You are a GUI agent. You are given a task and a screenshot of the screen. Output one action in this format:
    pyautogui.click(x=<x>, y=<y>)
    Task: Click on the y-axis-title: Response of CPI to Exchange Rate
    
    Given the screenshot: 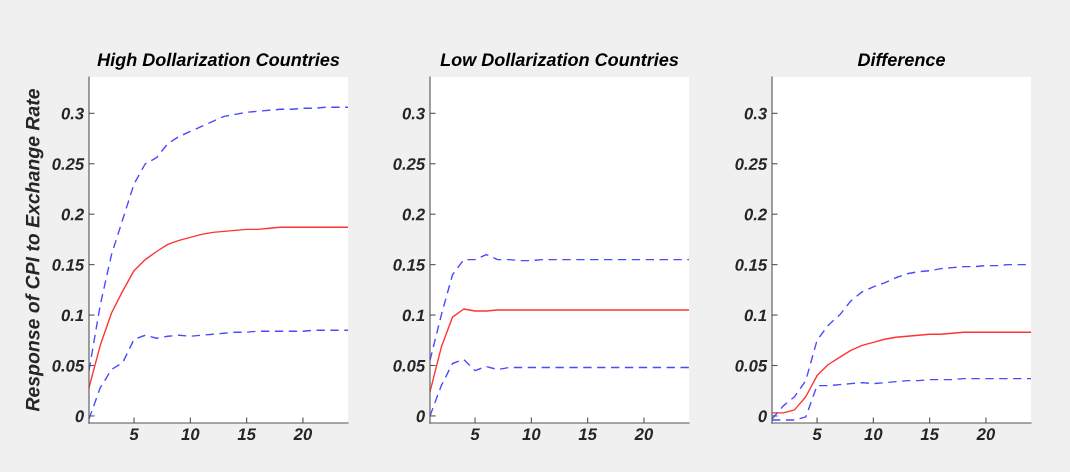 What is the action you would take?
    pyautogui.click(x=34, y=250)
    